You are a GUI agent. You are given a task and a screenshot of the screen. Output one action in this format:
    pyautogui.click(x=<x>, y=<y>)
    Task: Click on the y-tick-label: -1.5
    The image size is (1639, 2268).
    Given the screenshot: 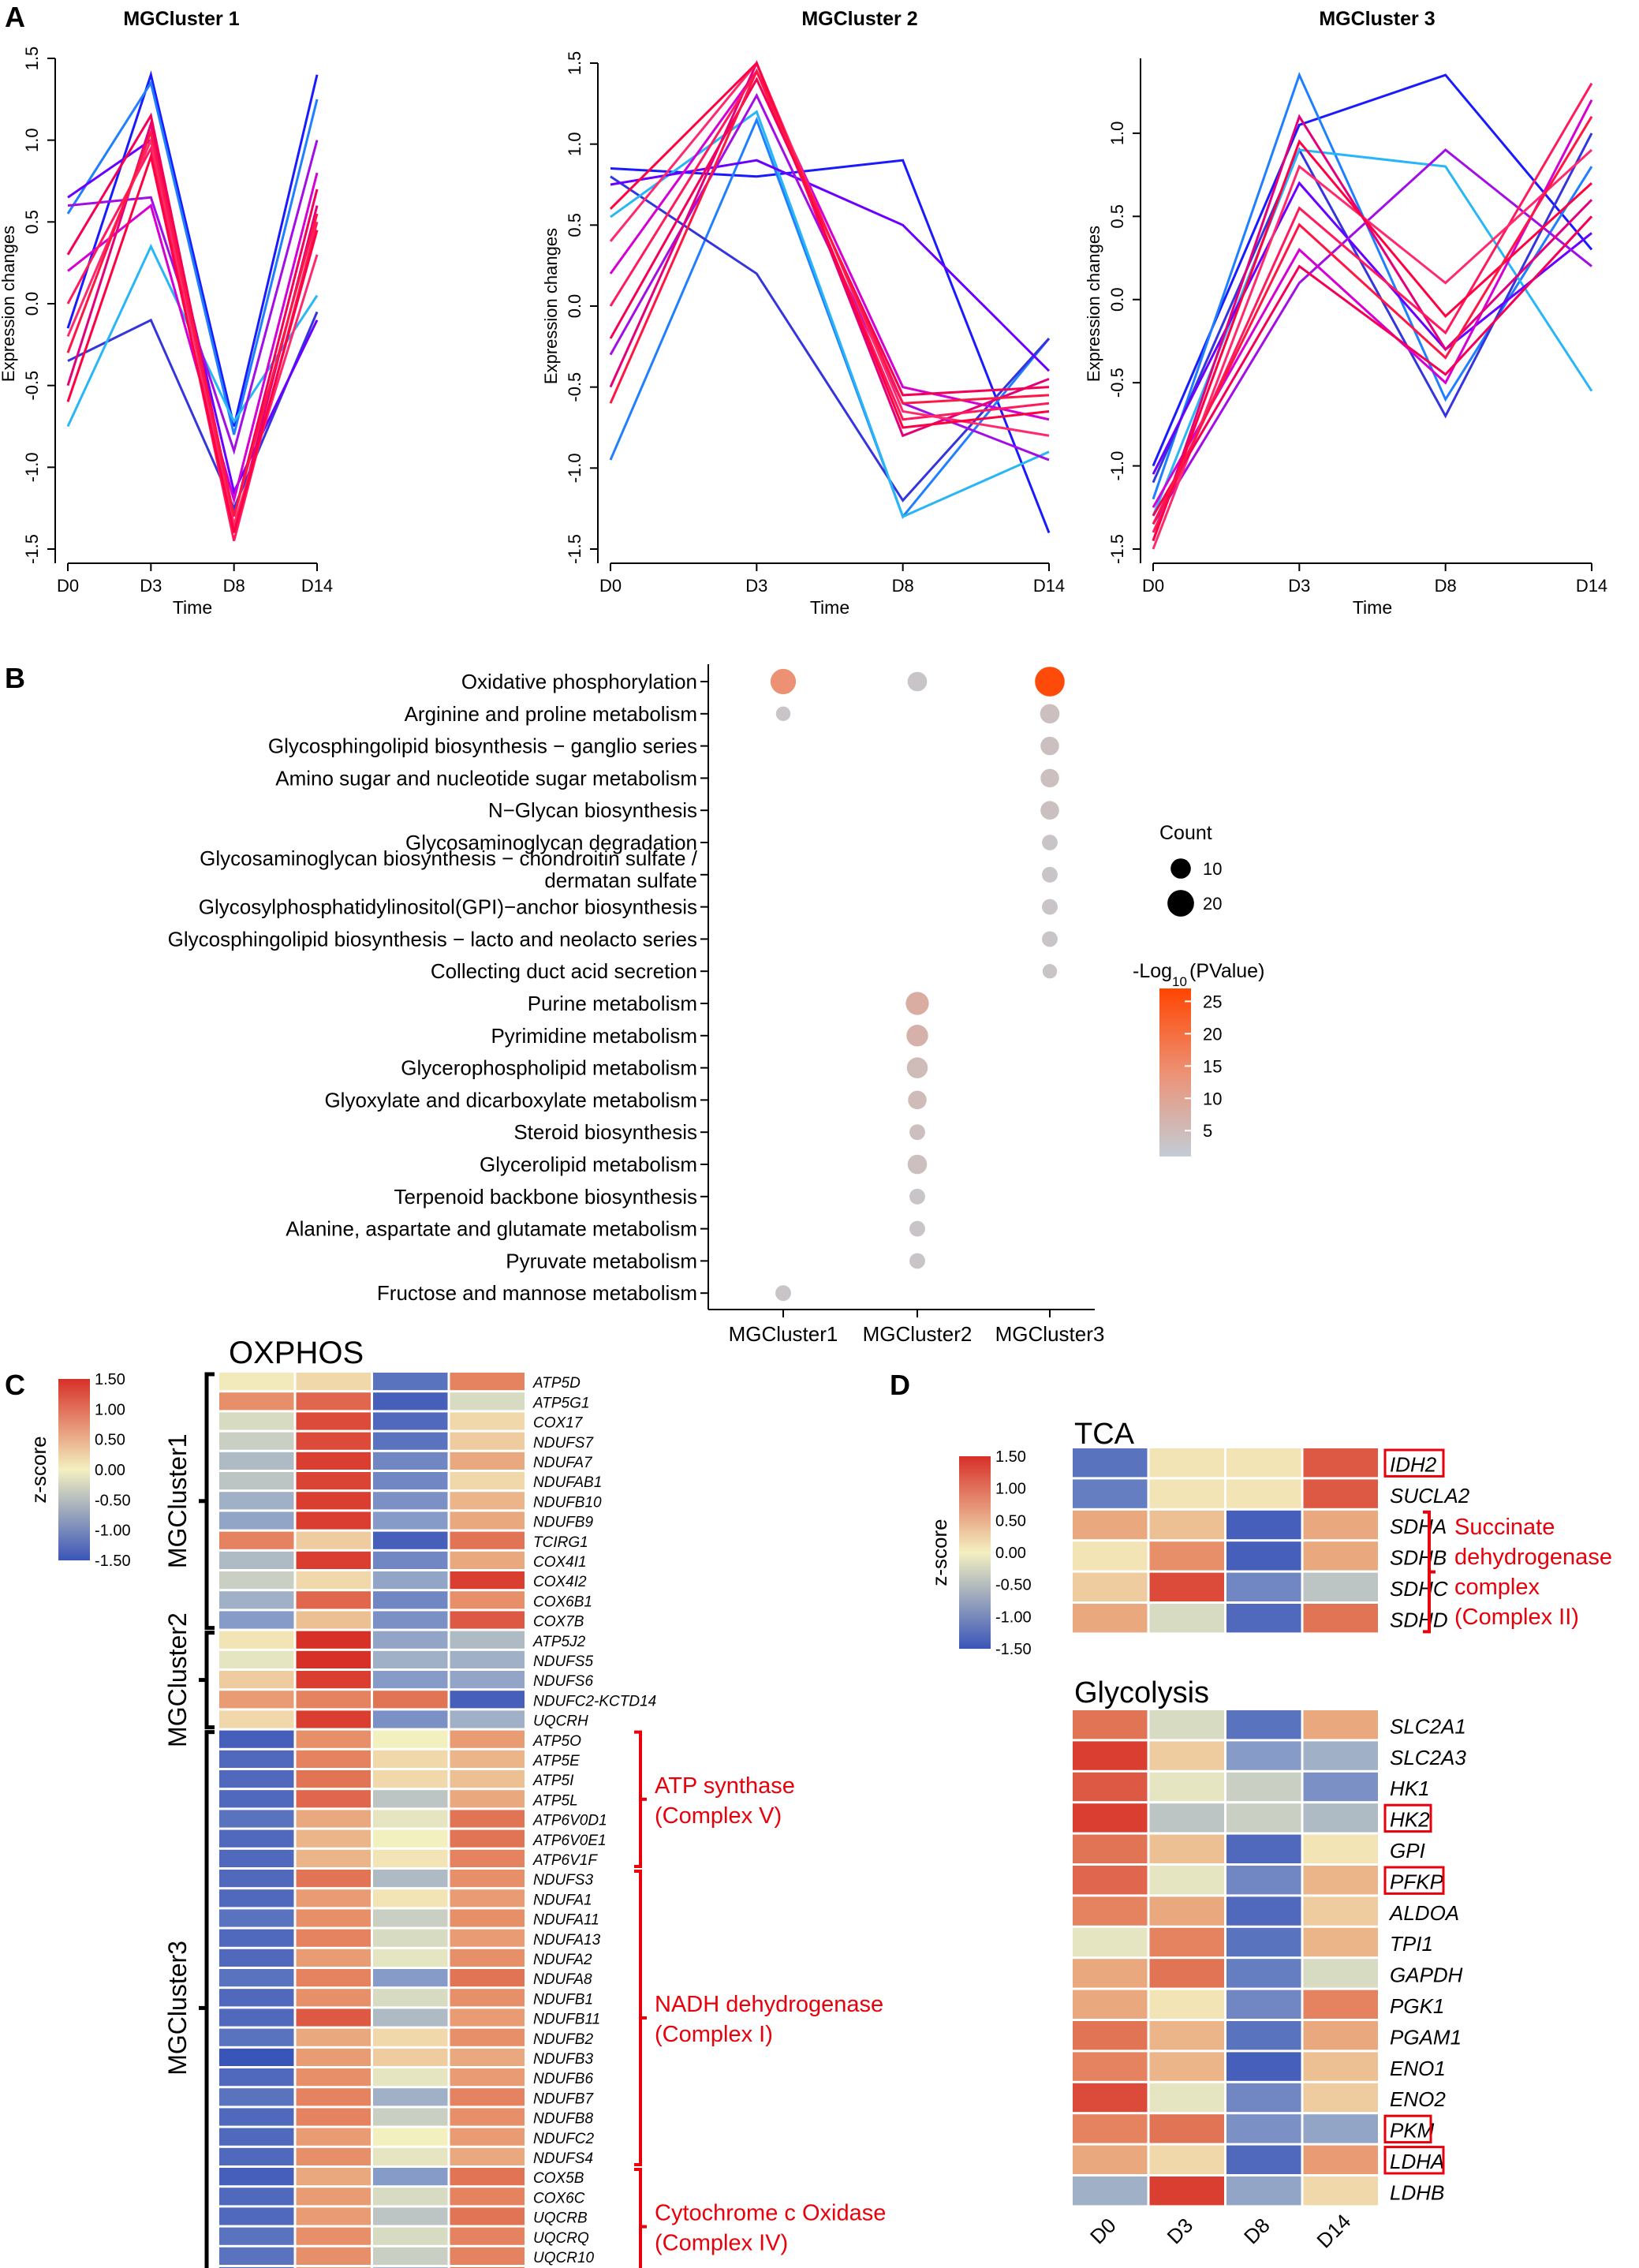 What is the action you would take?
    pyautogui.click(x=32, y=549)
    